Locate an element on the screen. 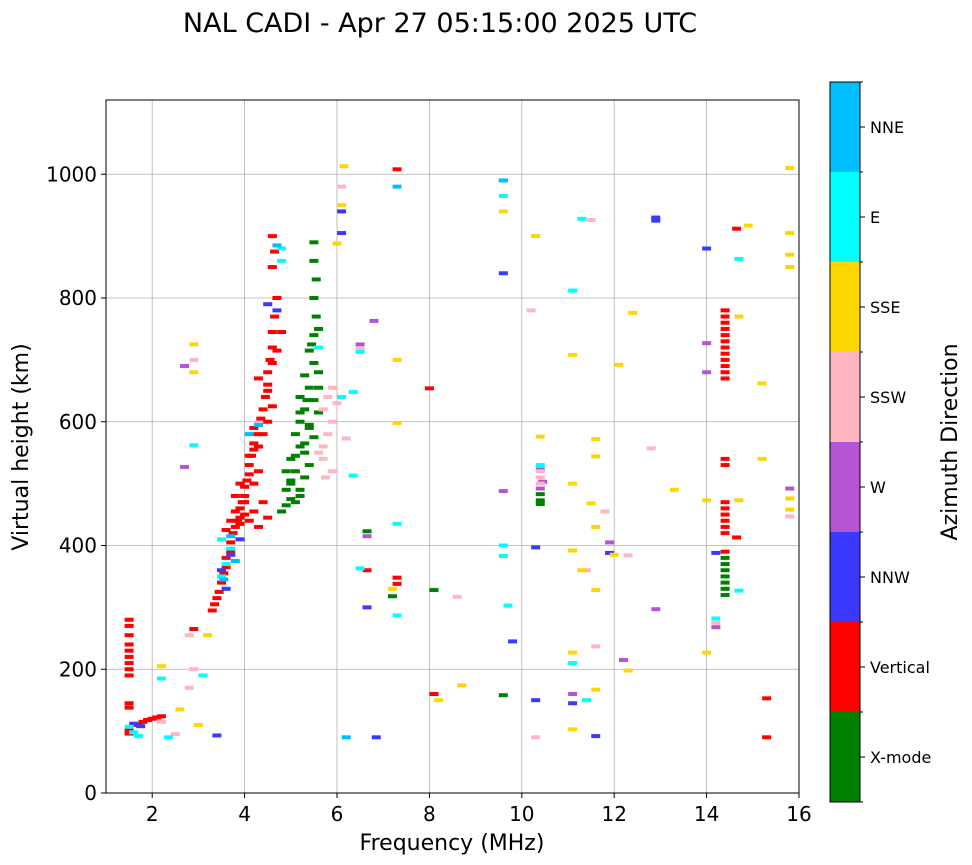 The width and height of the screenshot is (972, 865). colorbar-frame is located at coordinates (845, 442).